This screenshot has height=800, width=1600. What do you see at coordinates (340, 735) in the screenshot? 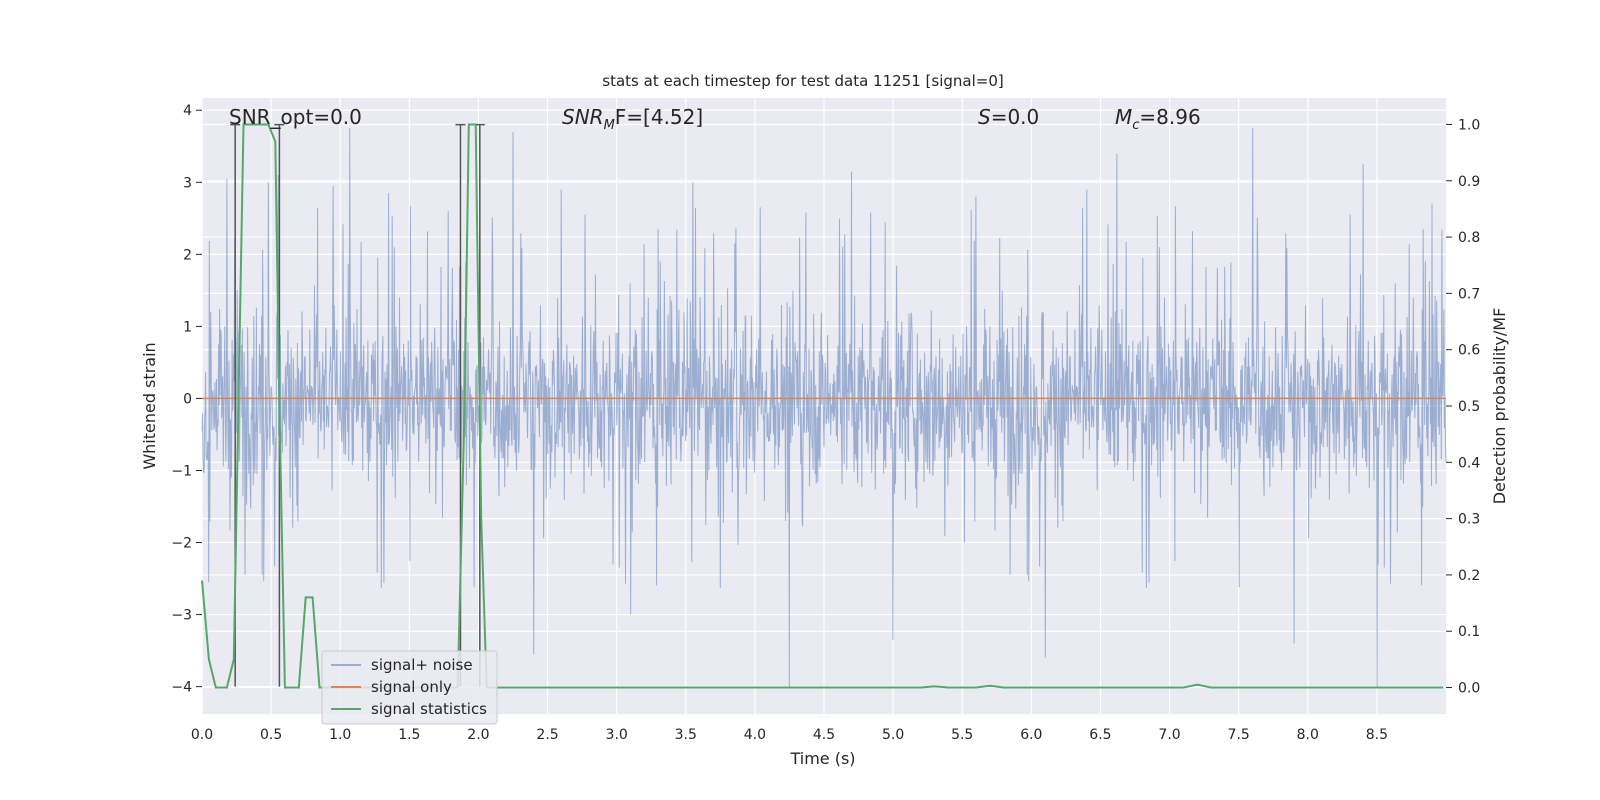
I see `x-tick-label: 1.0` at bounding box center [340, 735].